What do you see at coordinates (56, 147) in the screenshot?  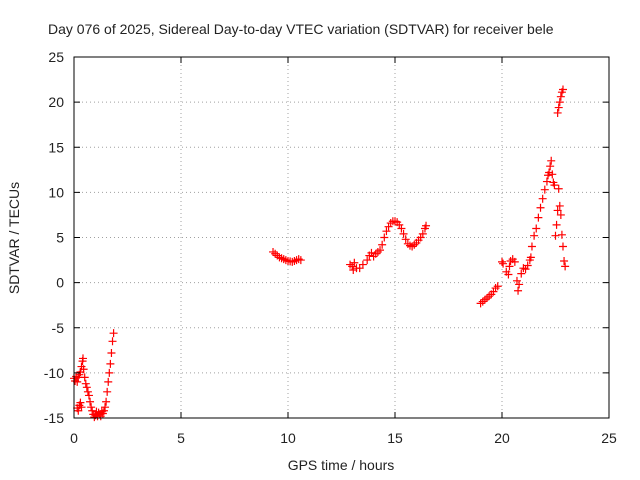 I see `y-tick-label: 15` at bounding box center [56, 147].